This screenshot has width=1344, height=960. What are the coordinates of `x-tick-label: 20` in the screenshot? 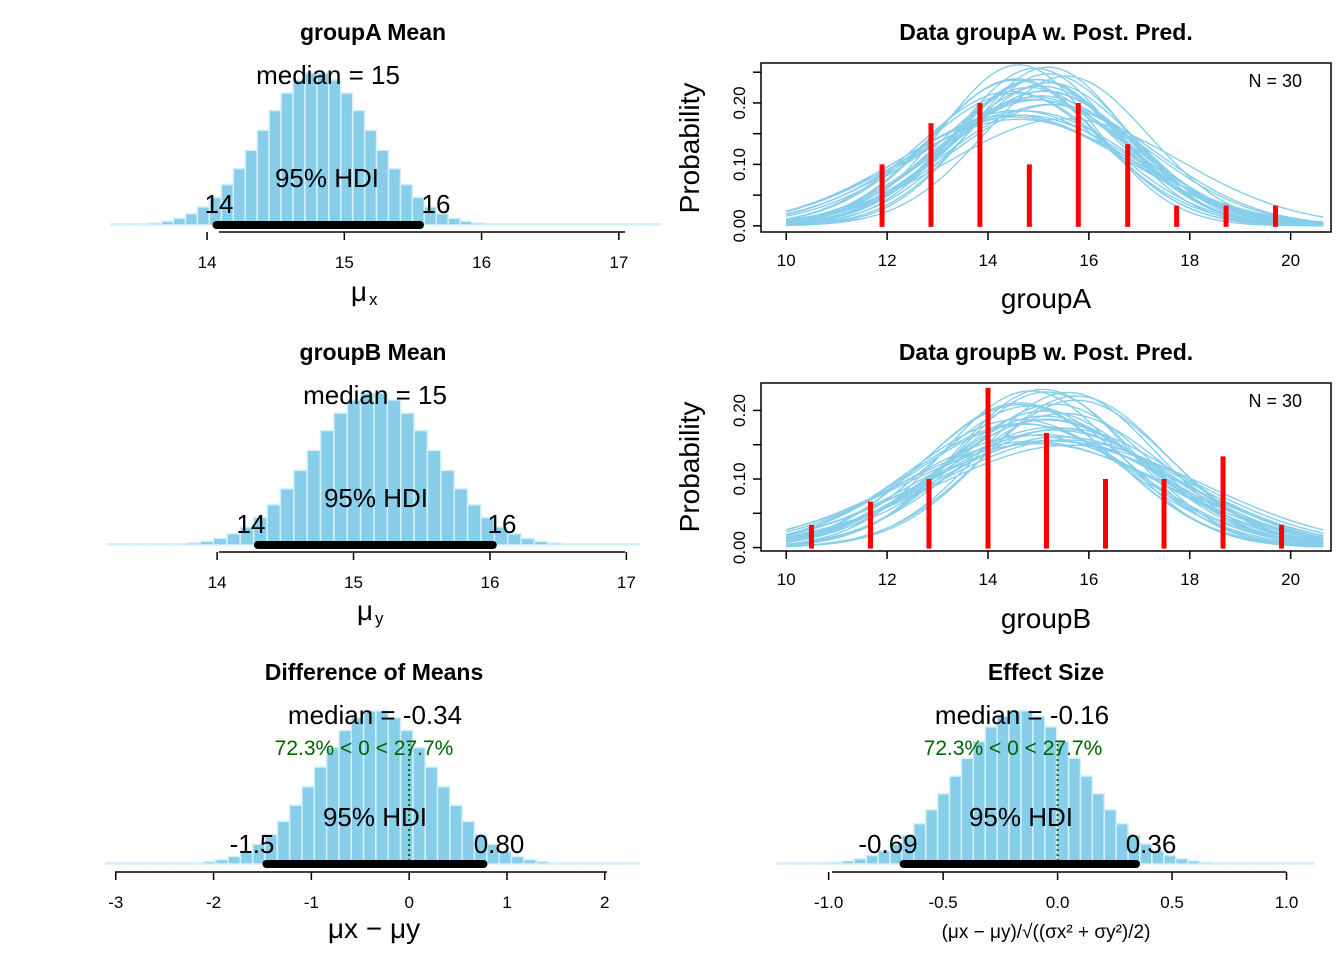 It's located at (1290, 579).